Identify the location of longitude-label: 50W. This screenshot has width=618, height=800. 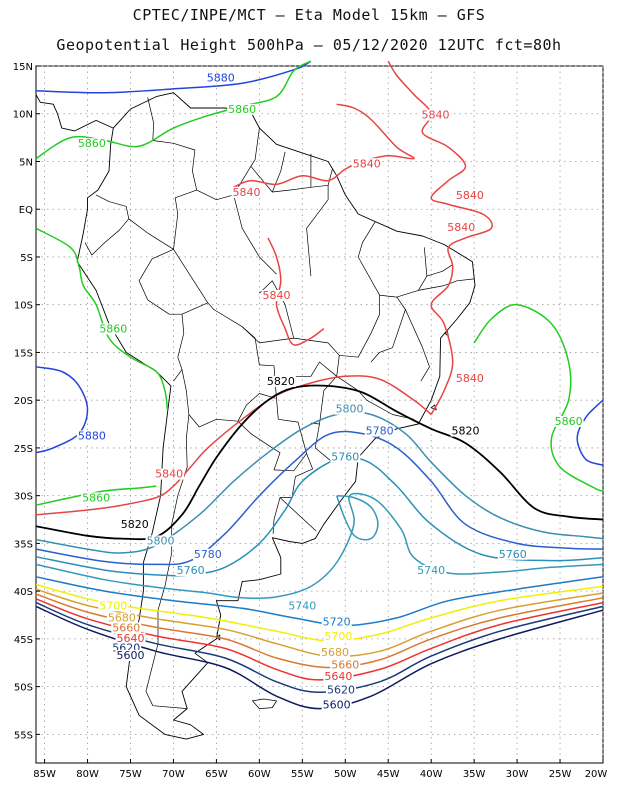
(345, 774).